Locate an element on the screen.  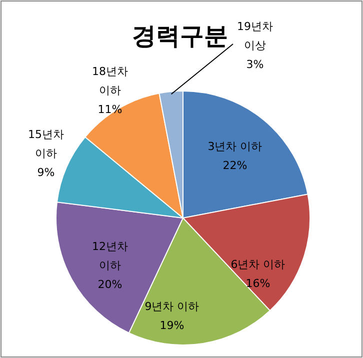
data-label: 3% is located at coordinates (255, 64).